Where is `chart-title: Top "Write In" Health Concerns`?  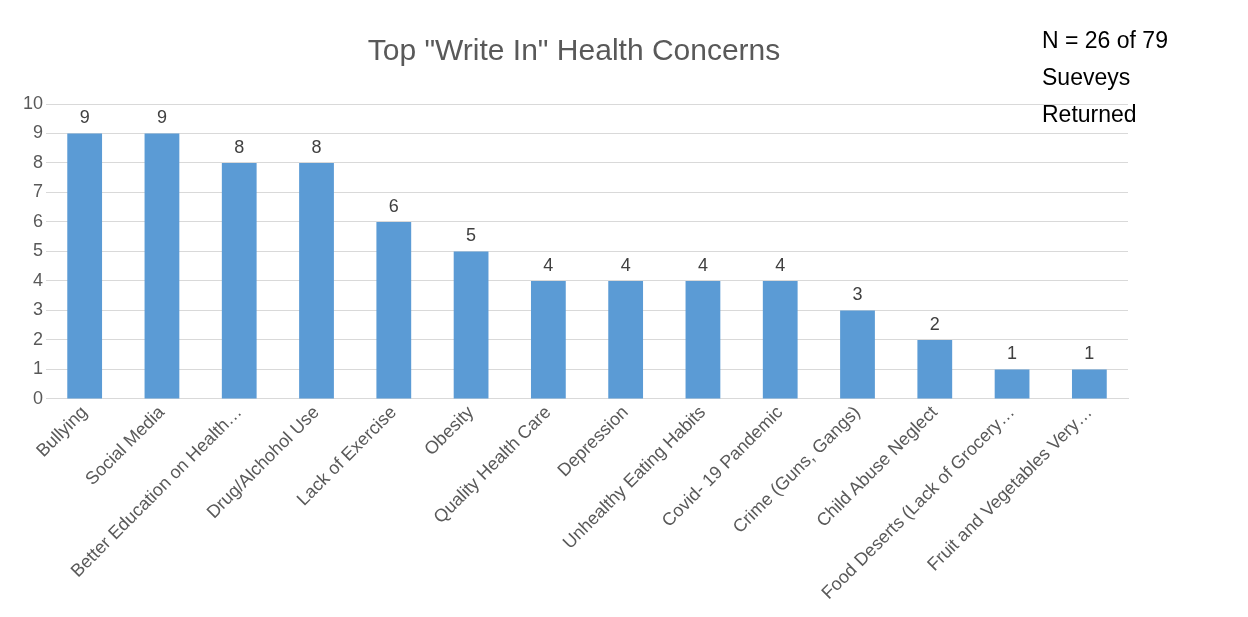
chart-title: Top "Write In" Health Concerns is located at coordinates (574, 50).